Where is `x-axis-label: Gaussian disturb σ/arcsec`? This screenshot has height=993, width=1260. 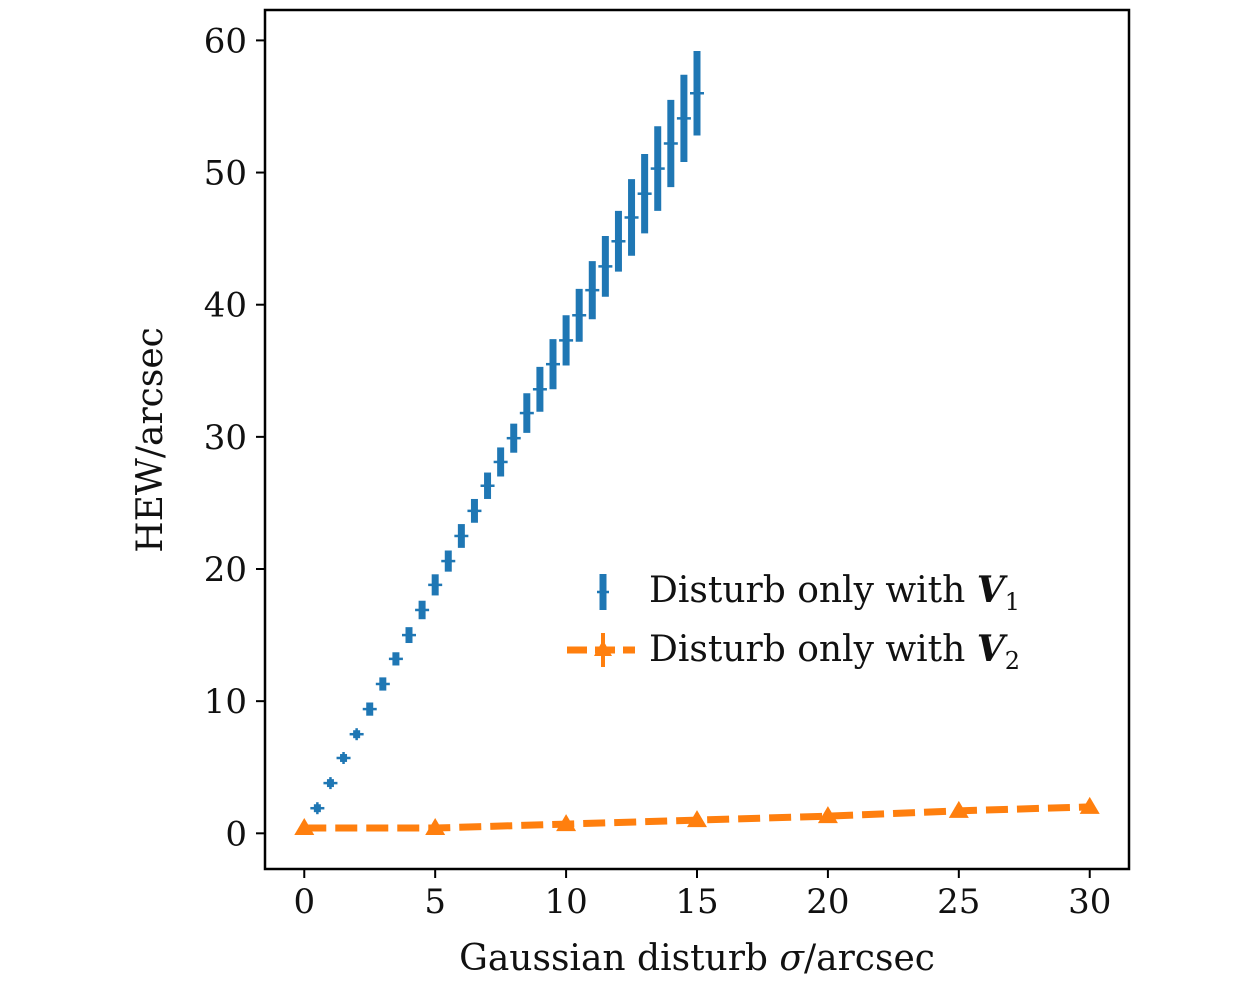 x-axis-label: Gaussian disturb σ/arcsec is located at coordinates (697, 958).